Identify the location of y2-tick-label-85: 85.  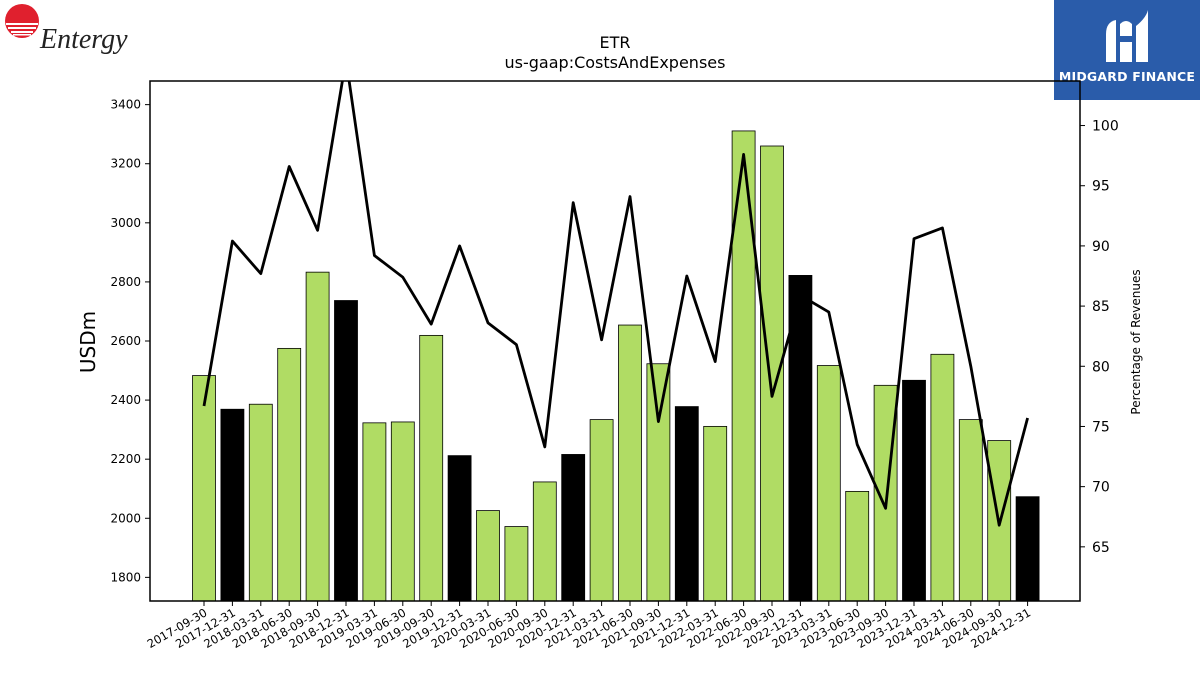
(1101, 307).